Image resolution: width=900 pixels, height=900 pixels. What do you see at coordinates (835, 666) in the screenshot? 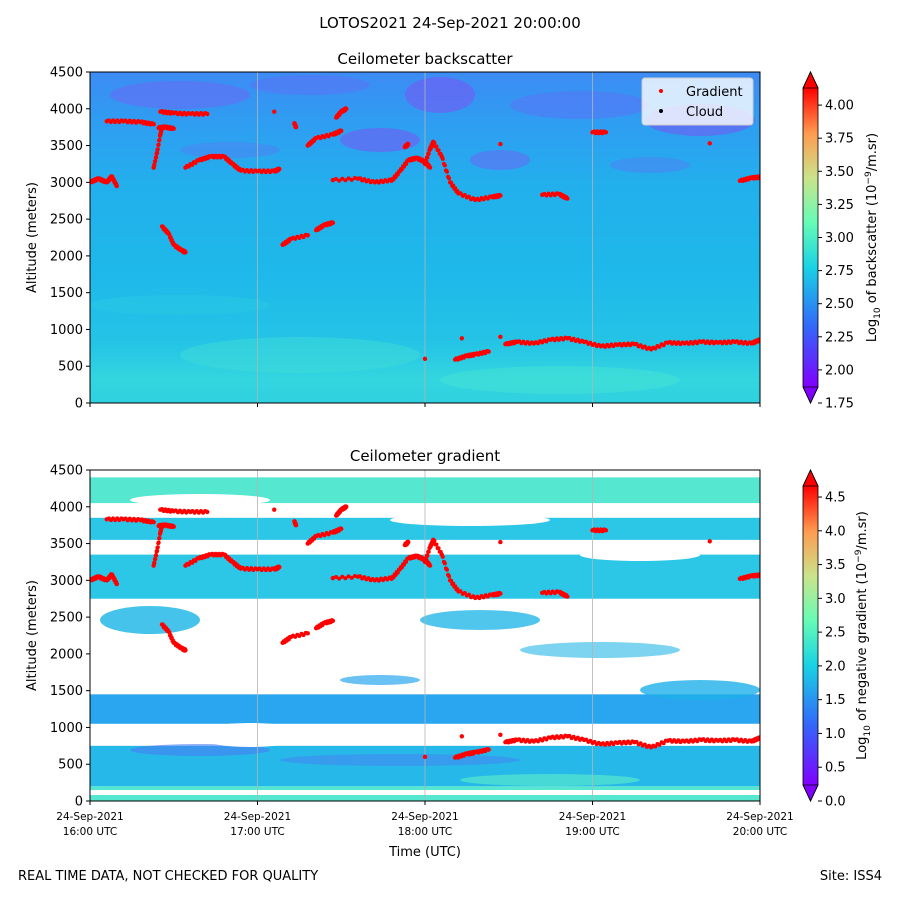
I see `colorbar-tick-label: 2.0` at bounding box center [835, 666].